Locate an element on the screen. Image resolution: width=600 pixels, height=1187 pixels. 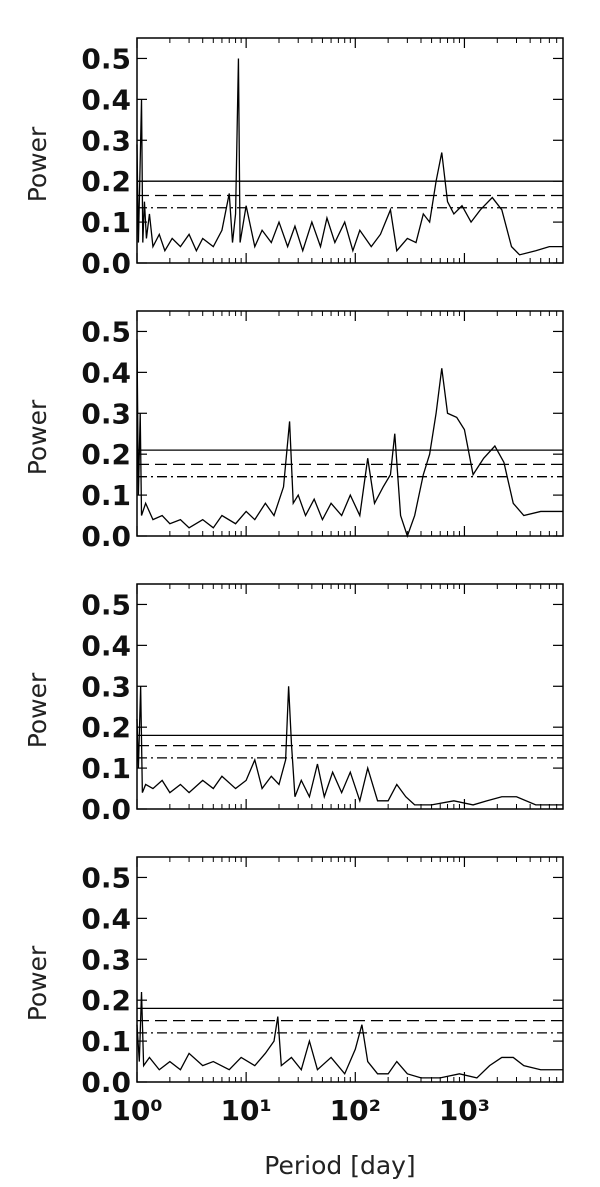
x-axis-label: Period [day] is located at coordinates (339, 1165).